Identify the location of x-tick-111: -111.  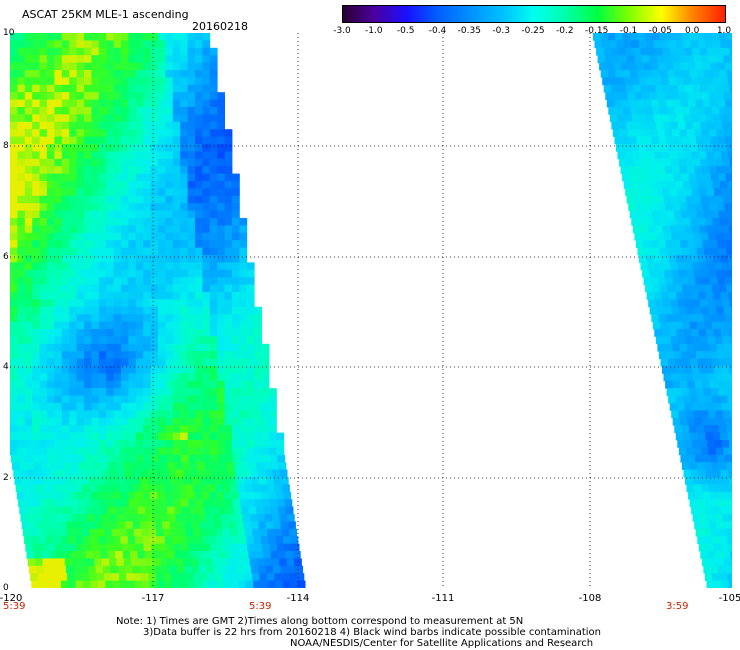
(443, 598).